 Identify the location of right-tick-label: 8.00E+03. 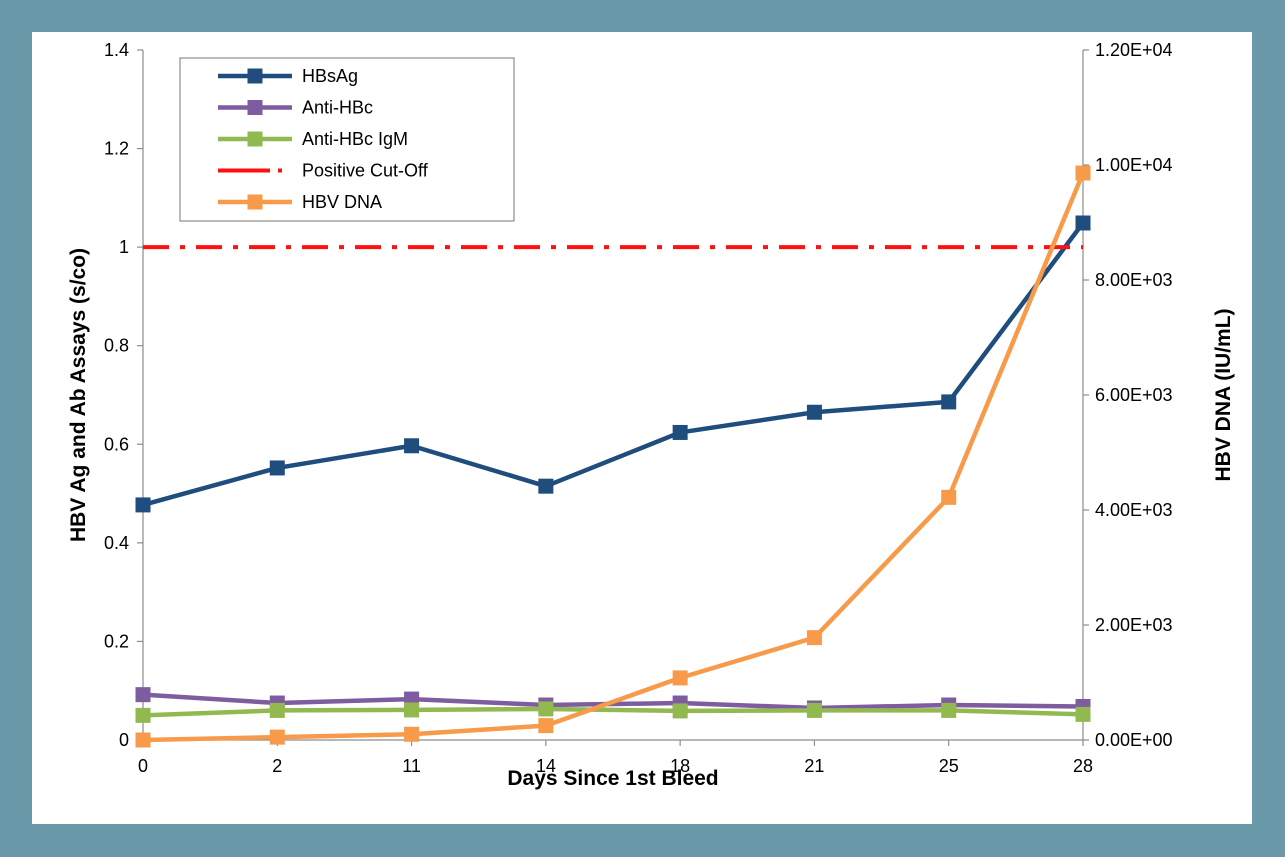
(1134, 280).